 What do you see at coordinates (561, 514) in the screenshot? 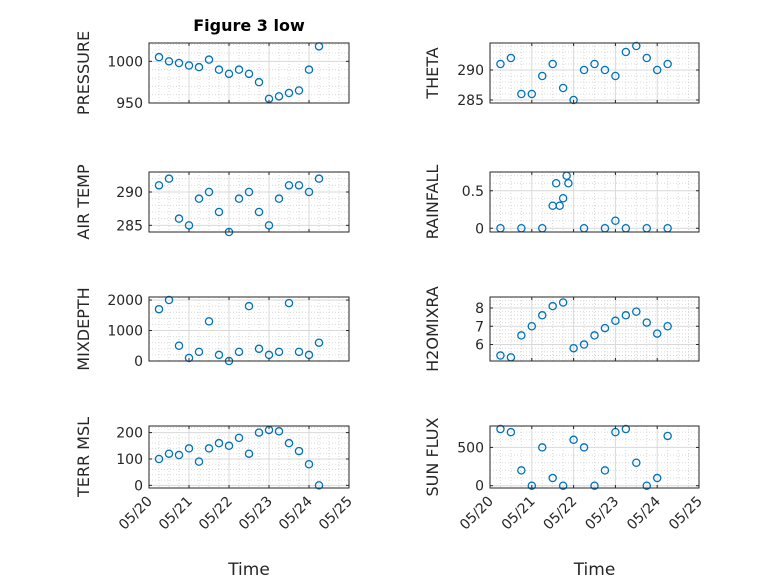
I see `x-tick-label: 05/22` at bounding box center [561, 514].